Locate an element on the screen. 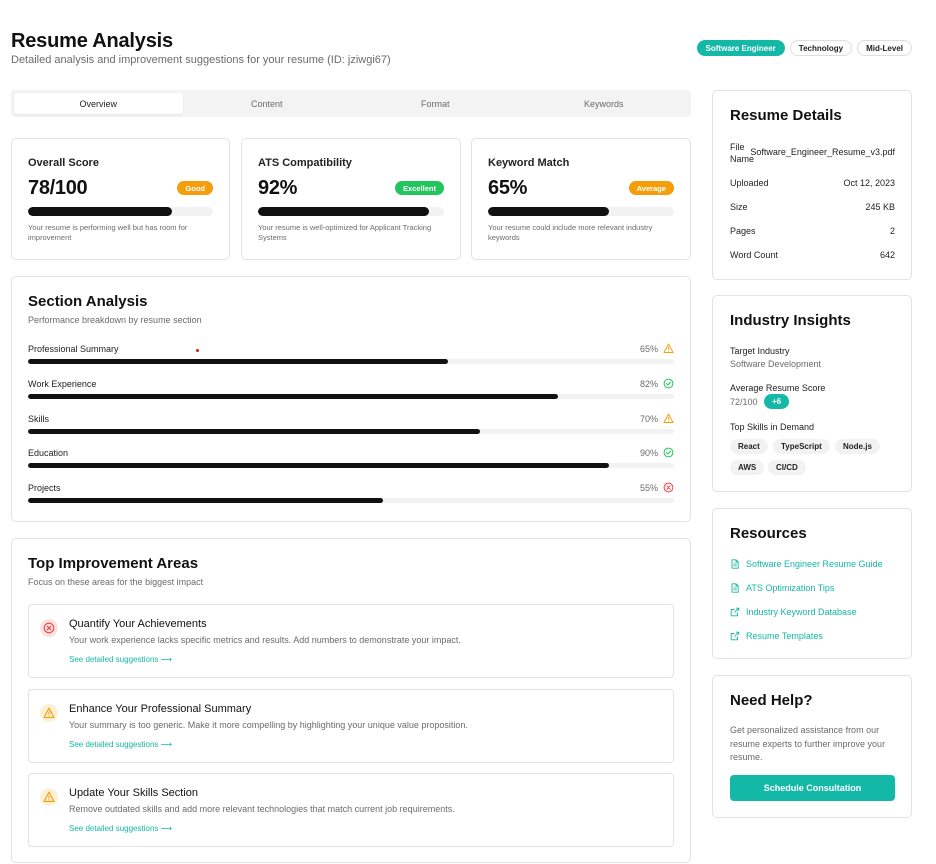 The width and height of the screenshot is (936, 864). section-label: Work Experience is located at coordinates (62, 384).